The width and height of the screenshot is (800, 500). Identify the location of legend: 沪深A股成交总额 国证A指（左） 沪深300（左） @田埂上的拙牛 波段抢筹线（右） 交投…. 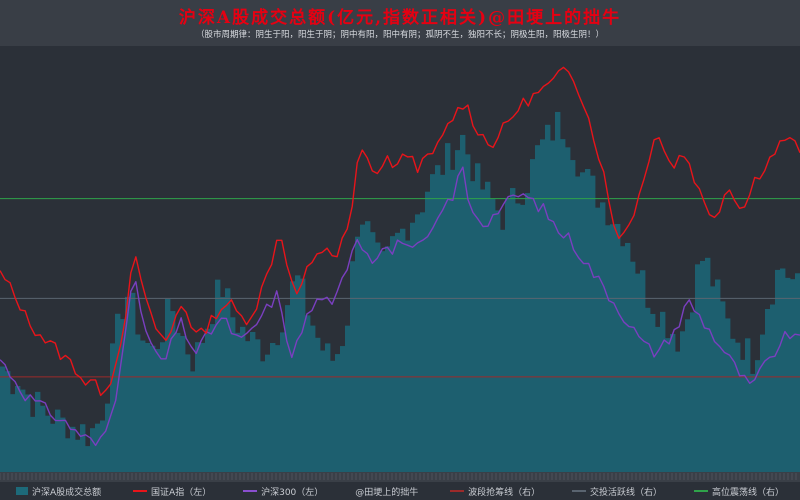
(400, 491).